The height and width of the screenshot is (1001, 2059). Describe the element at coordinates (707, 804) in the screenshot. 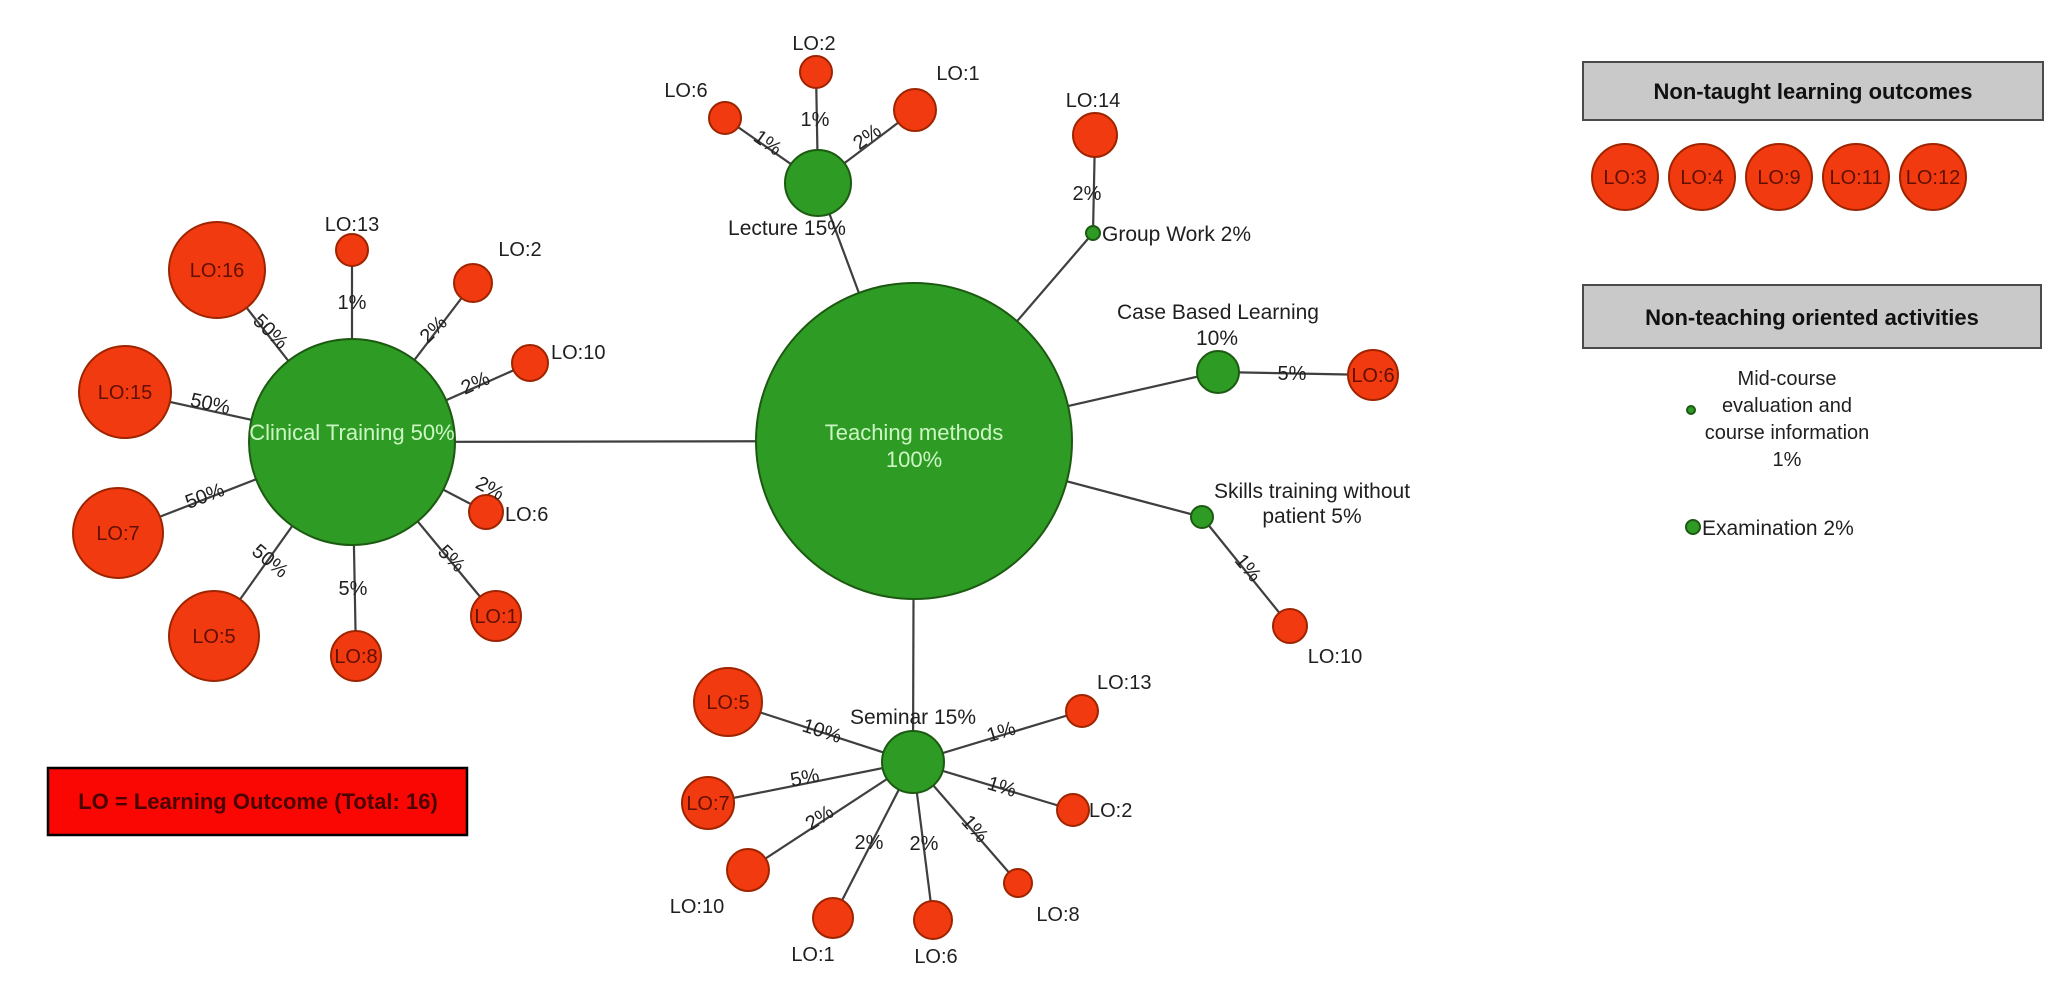

I see `lo7-seminar-label: LO:7` at that location.